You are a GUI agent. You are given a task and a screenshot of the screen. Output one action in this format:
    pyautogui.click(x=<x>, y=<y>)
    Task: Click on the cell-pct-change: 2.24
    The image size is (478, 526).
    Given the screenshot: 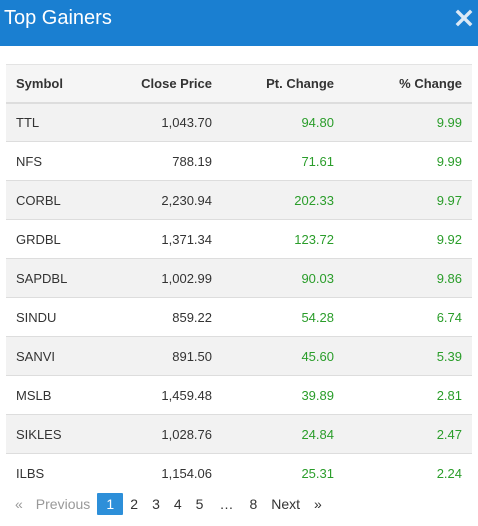 What is the action you would take?
    pyautogui.click(x=449, y=473)
    